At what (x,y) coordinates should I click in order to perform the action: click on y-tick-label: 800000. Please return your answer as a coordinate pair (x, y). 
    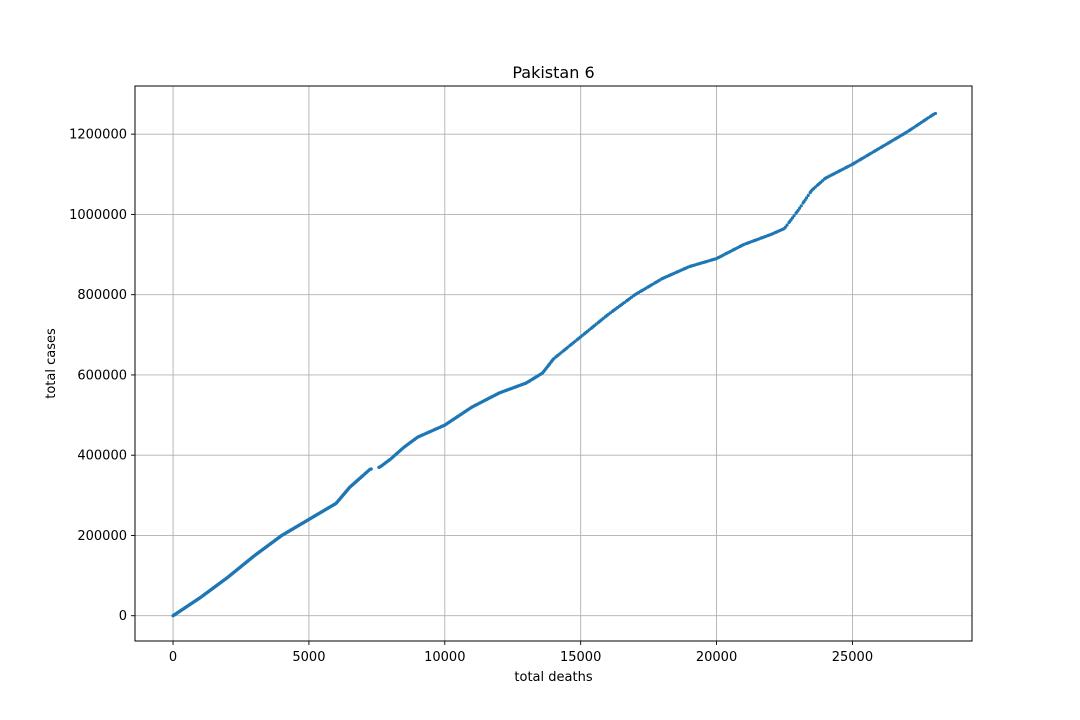
    Looking at the image, I should click on (102, 295).